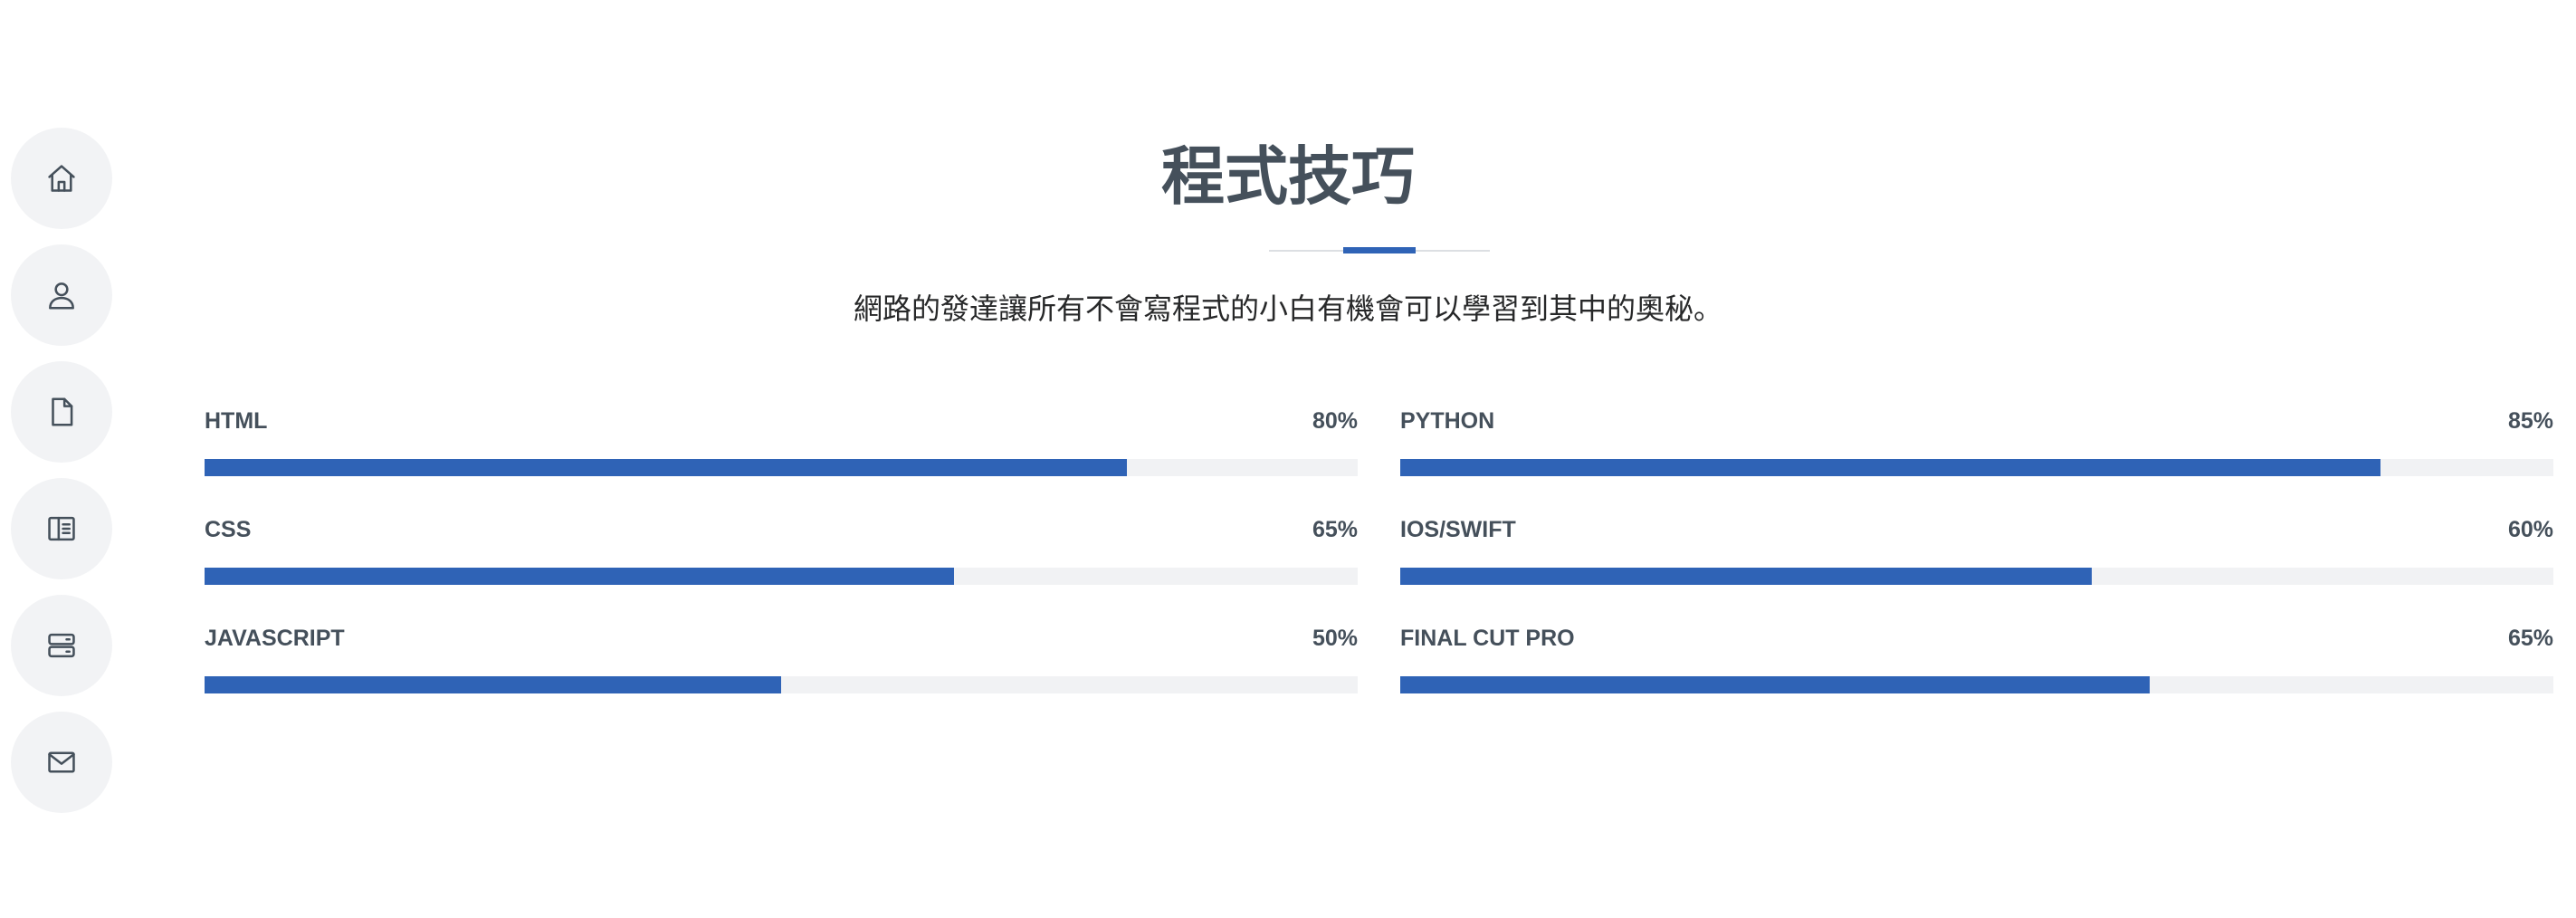  I want to click on skill-html: HTML 80%, so click(781, 439).